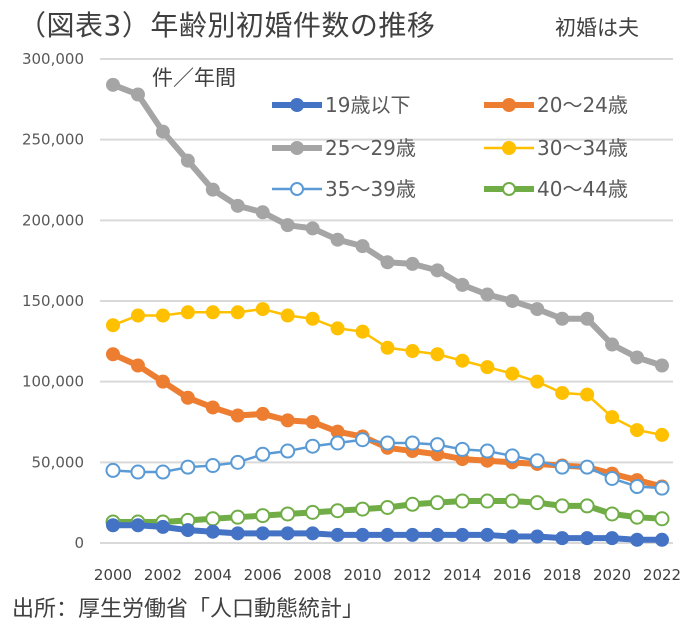 Image resolution: width=692 pixels, height=625 pixels. I want to click on y-axis-unit-label: 件／年間, so click(194, 78).